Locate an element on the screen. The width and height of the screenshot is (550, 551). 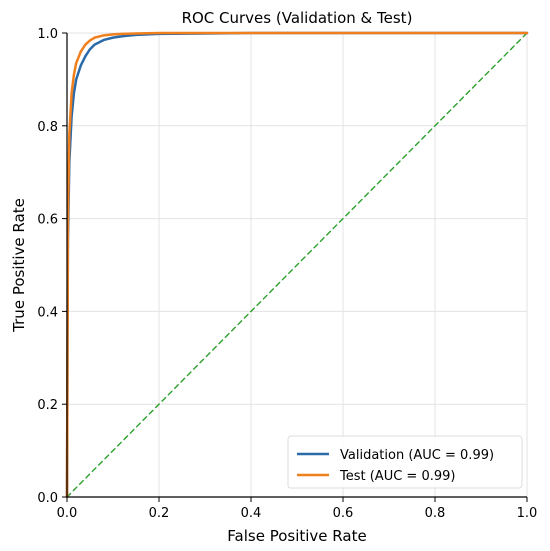
legend-box is located at coordinates (405, 462).